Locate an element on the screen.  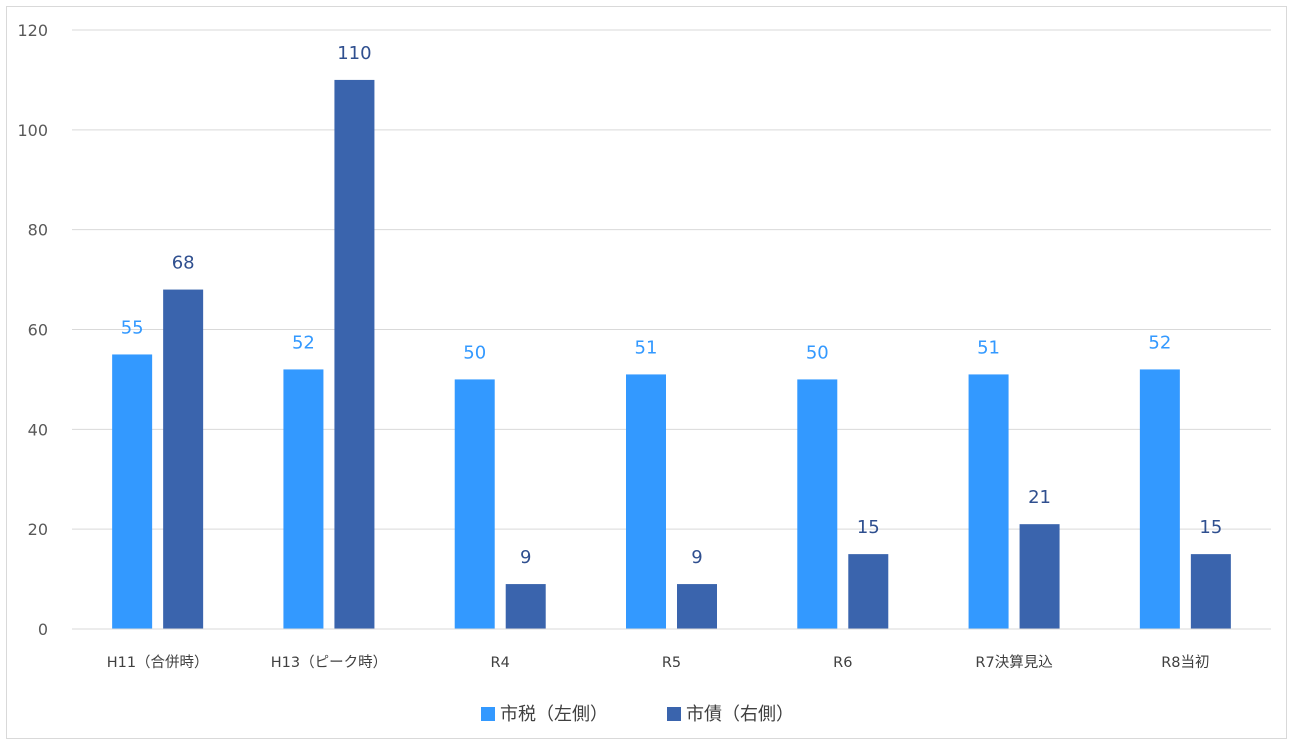
y-tick-label: 80 is located at coordinates (38, 230).